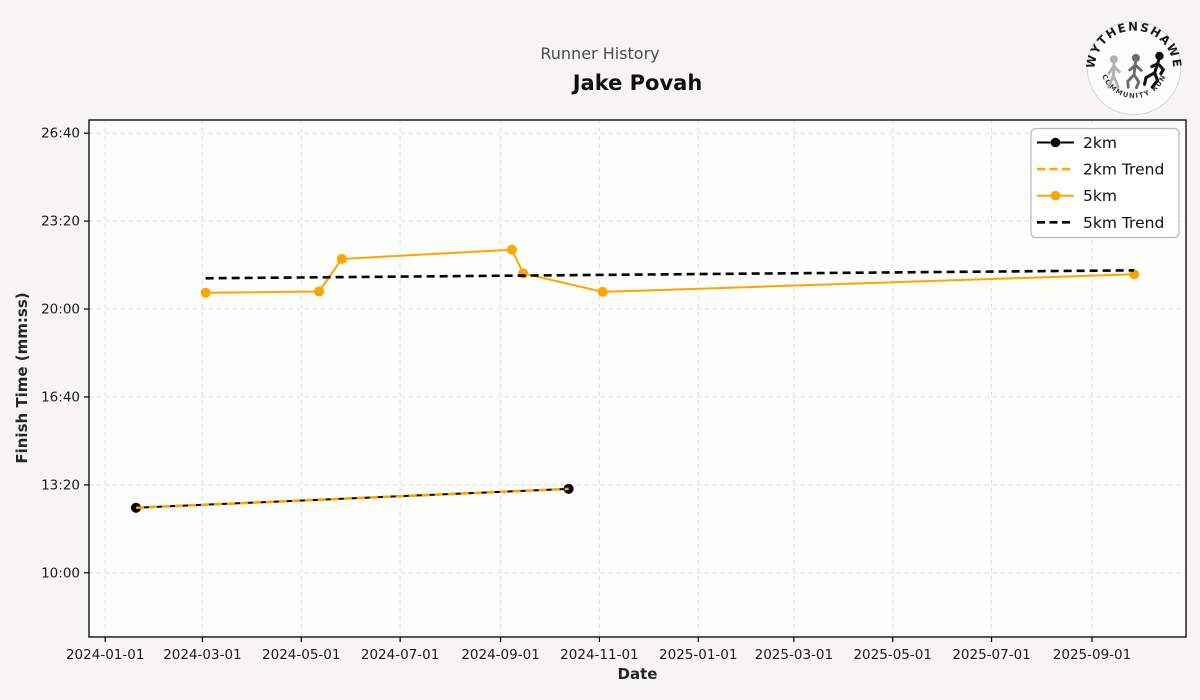 This screenshot has height=700, width=1200. What do you see at coordinates (301, 655) in the screenshot?
I see `x-tick-label: 2024-05-01` at bounding box center [301, 655].